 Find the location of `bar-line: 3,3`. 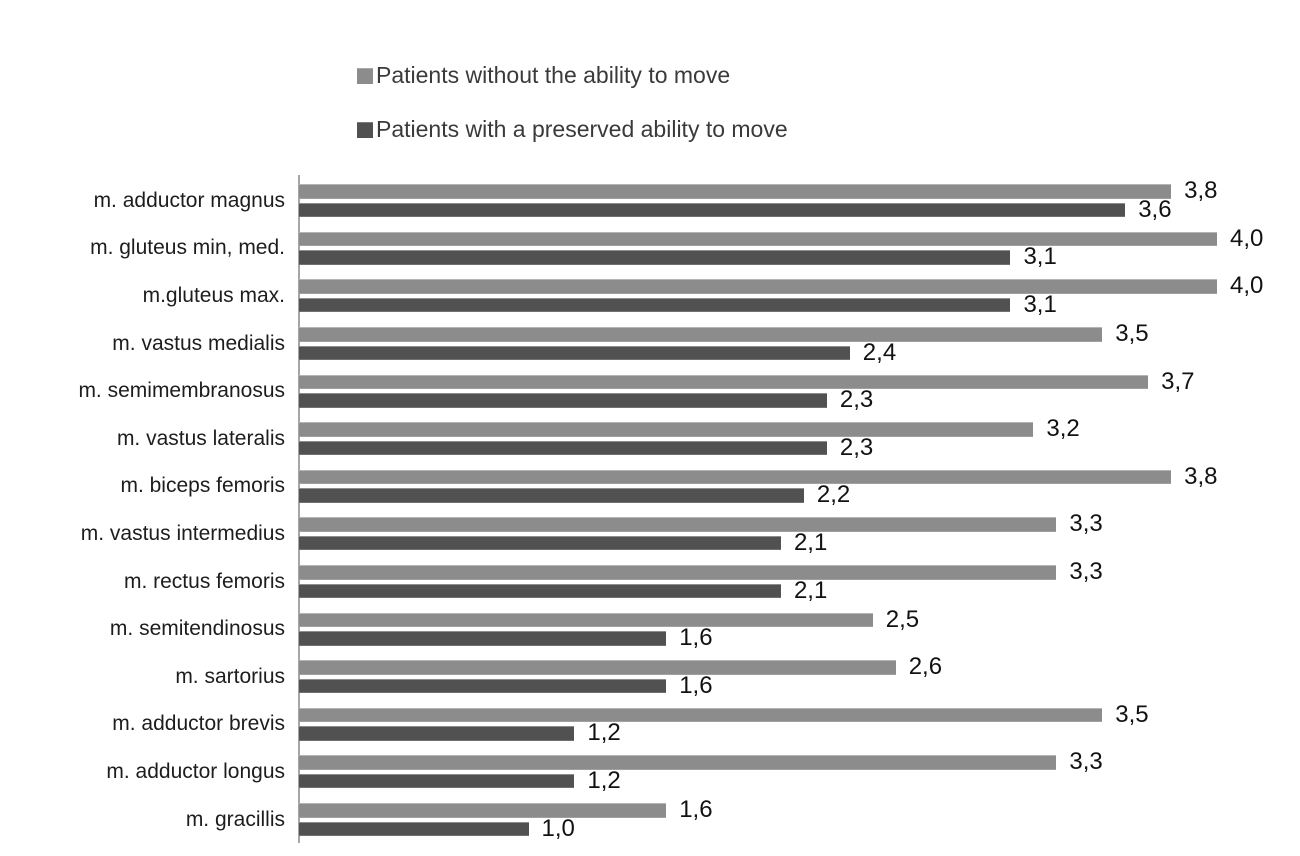

bar-line: 3,3 is located at coordinates (799, 762).